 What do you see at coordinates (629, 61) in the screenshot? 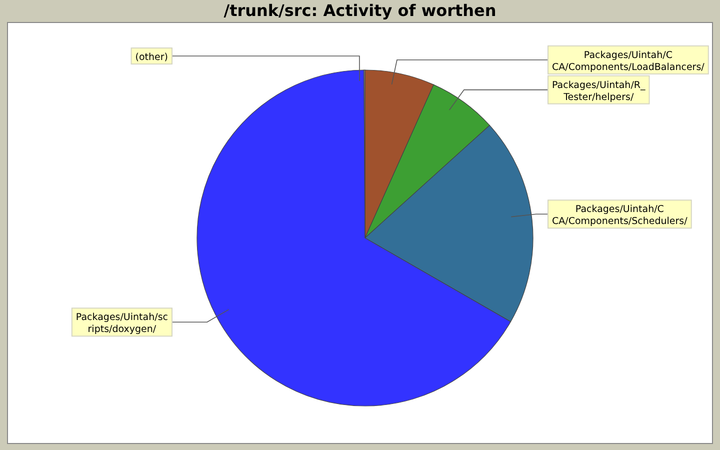
I see `slice-label: Packages/Uintah/CCA/Components/LoadBalancers/` at bounding box center [629, 61].